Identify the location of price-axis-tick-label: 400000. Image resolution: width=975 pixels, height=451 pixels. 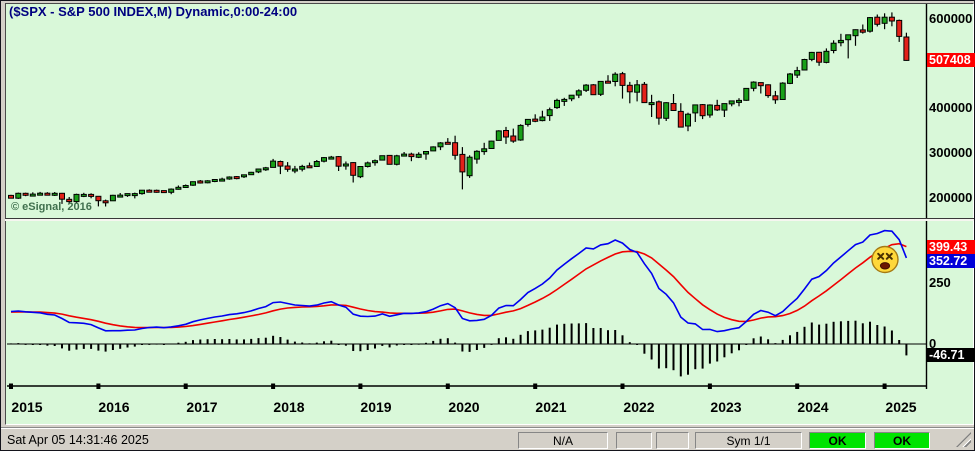
(951, 107).